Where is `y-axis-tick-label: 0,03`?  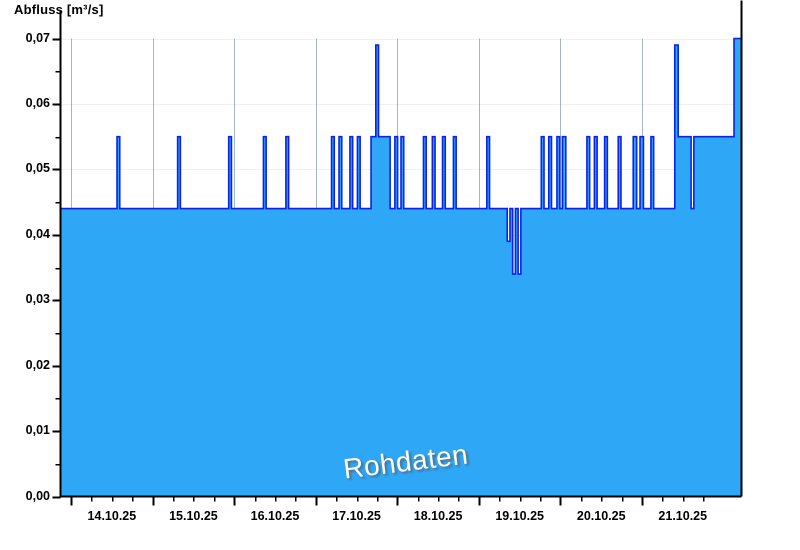 y-axis-tick-label: 0,03 is located at coordinates (37, 299).